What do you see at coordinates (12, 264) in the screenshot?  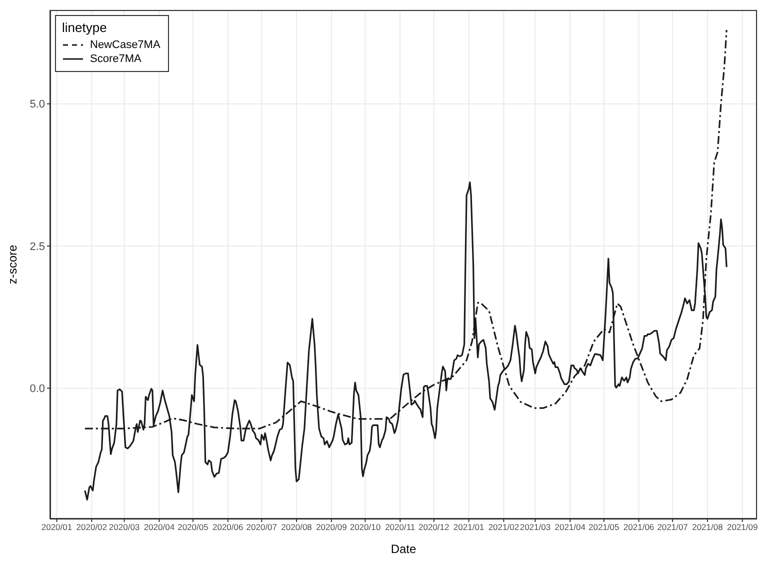 I see `y-axis-title: z-score` at bounding box center [12, 264].